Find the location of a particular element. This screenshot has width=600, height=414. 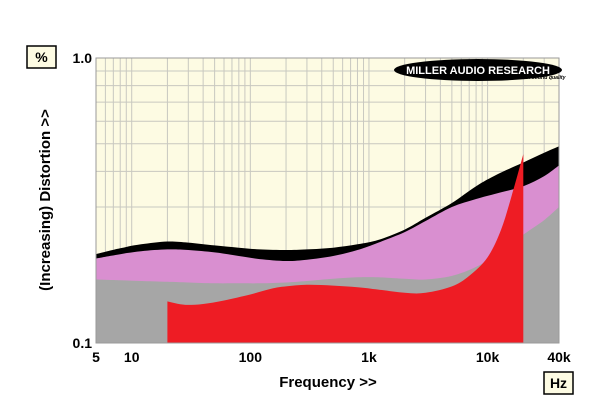

x-unit-box: Hz is located at coordinates (558, 383).